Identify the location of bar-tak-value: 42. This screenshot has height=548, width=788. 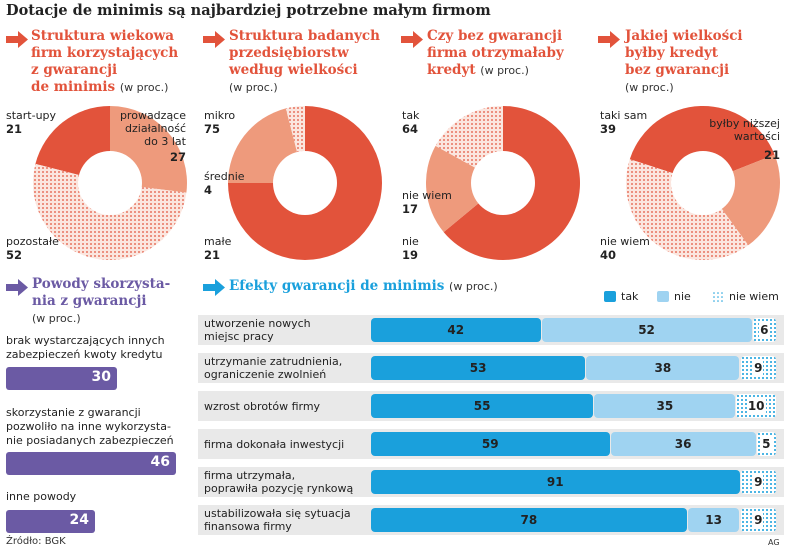
(456, 330).